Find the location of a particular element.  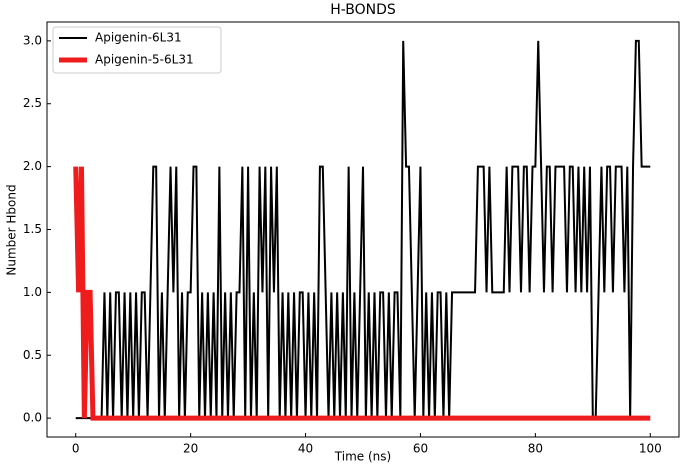

legend-label: Apigenin-6L31 is located at coordinates (138, 38).